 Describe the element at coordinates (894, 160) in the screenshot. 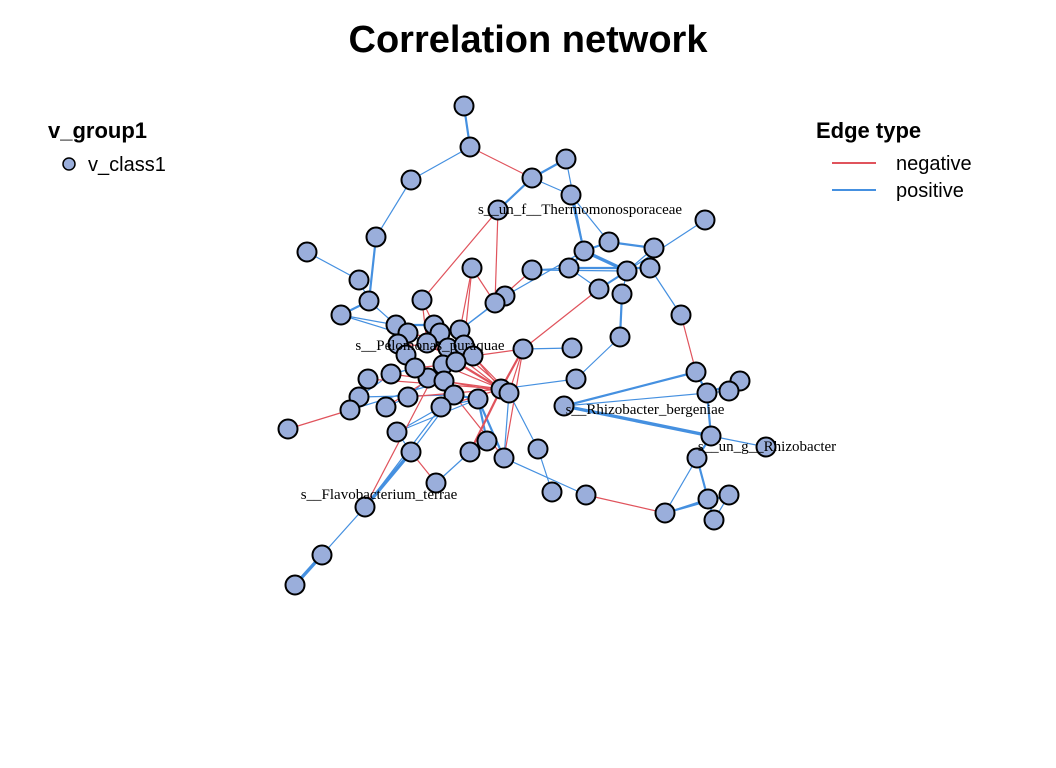

I see `edge-legend: Edge type negative positive` at that location.